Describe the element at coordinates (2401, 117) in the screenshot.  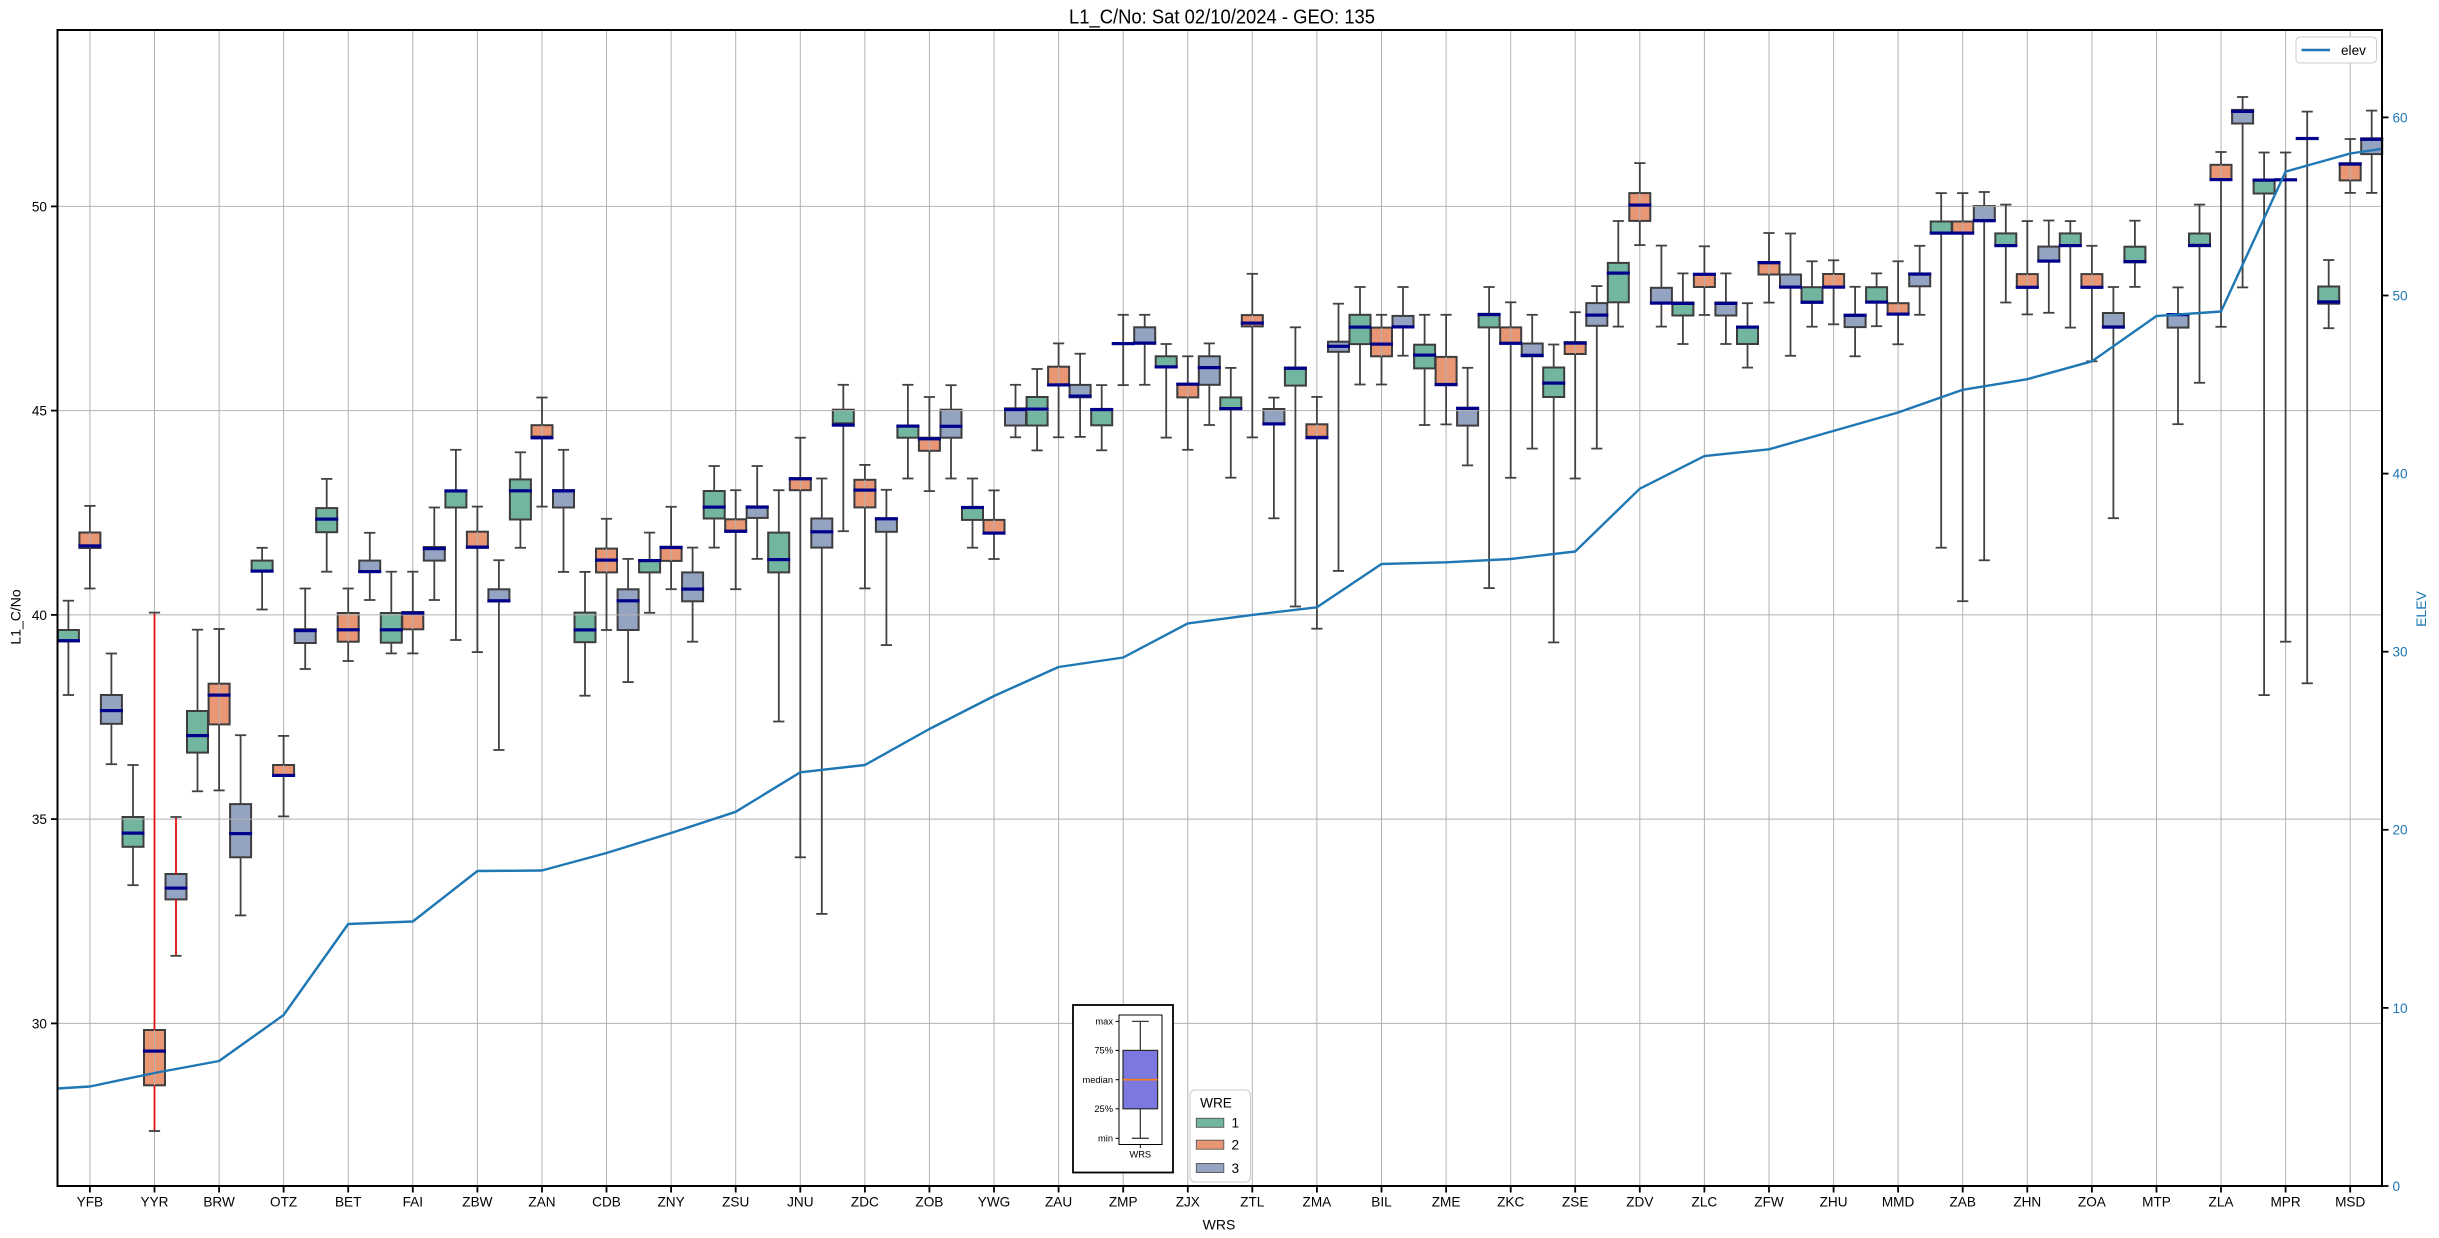
I see `svg-text: 60` at that location.